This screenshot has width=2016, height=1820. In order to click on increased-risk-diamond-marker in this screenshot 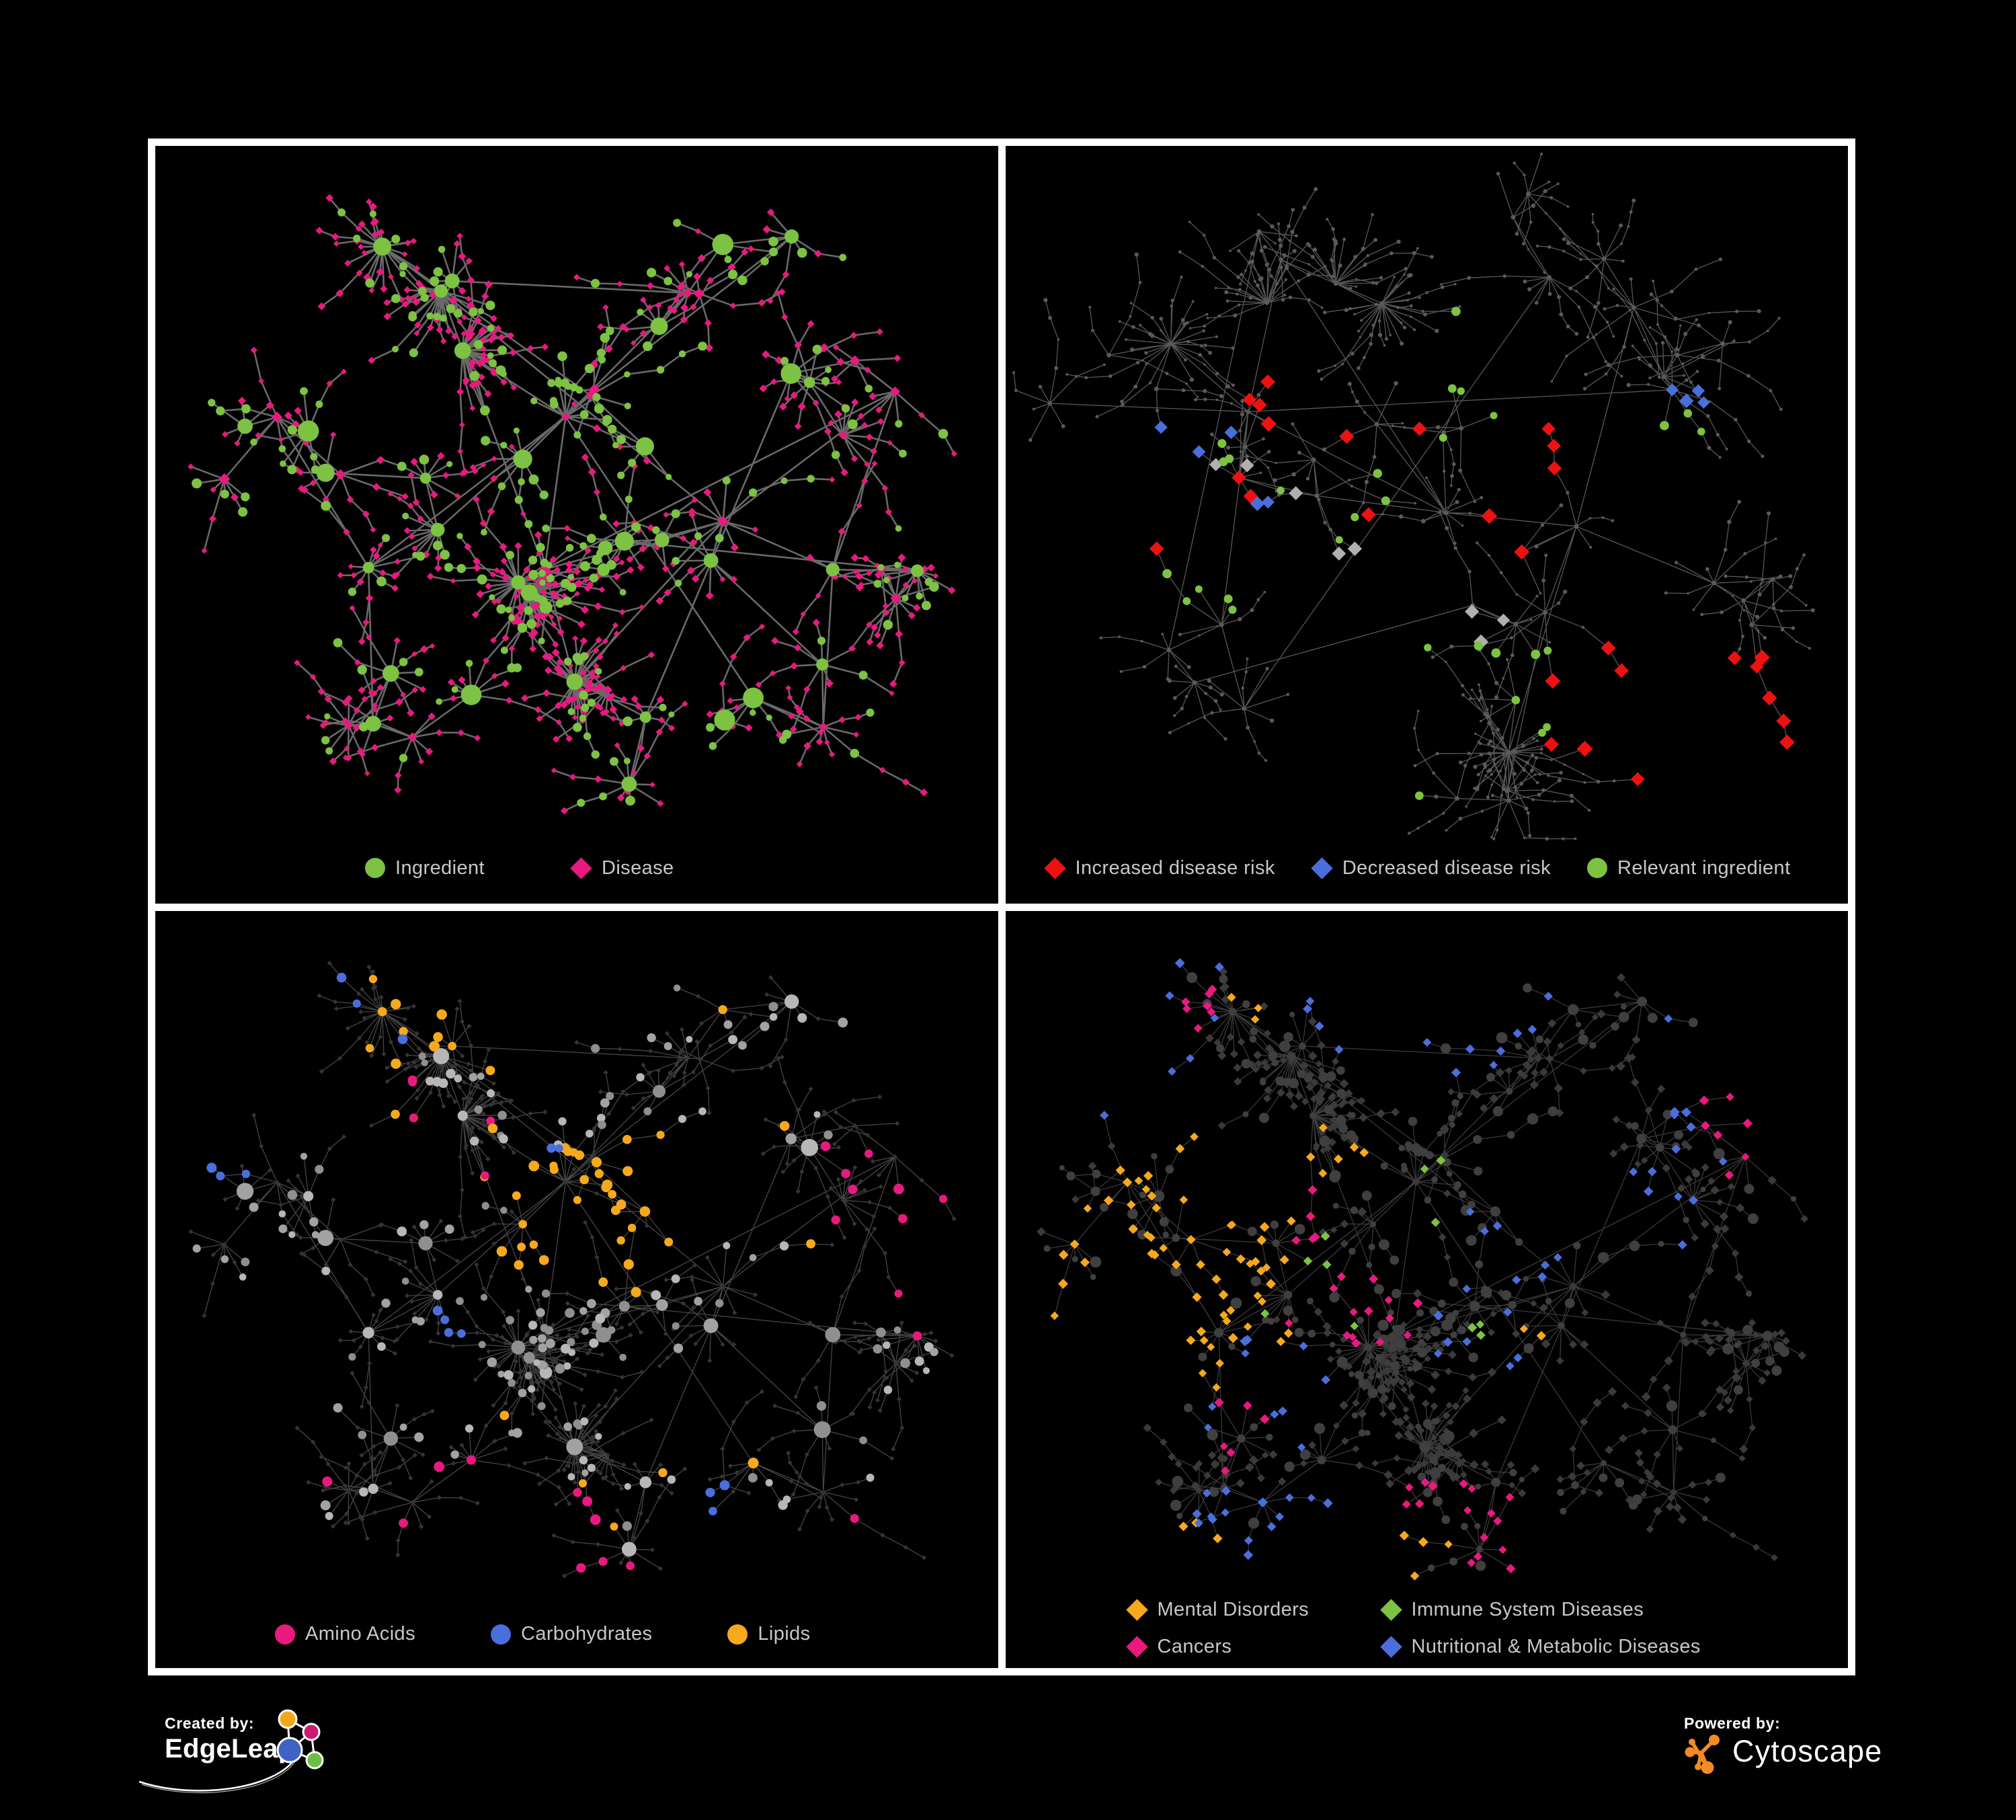, I will do `click(1054, 868)`.